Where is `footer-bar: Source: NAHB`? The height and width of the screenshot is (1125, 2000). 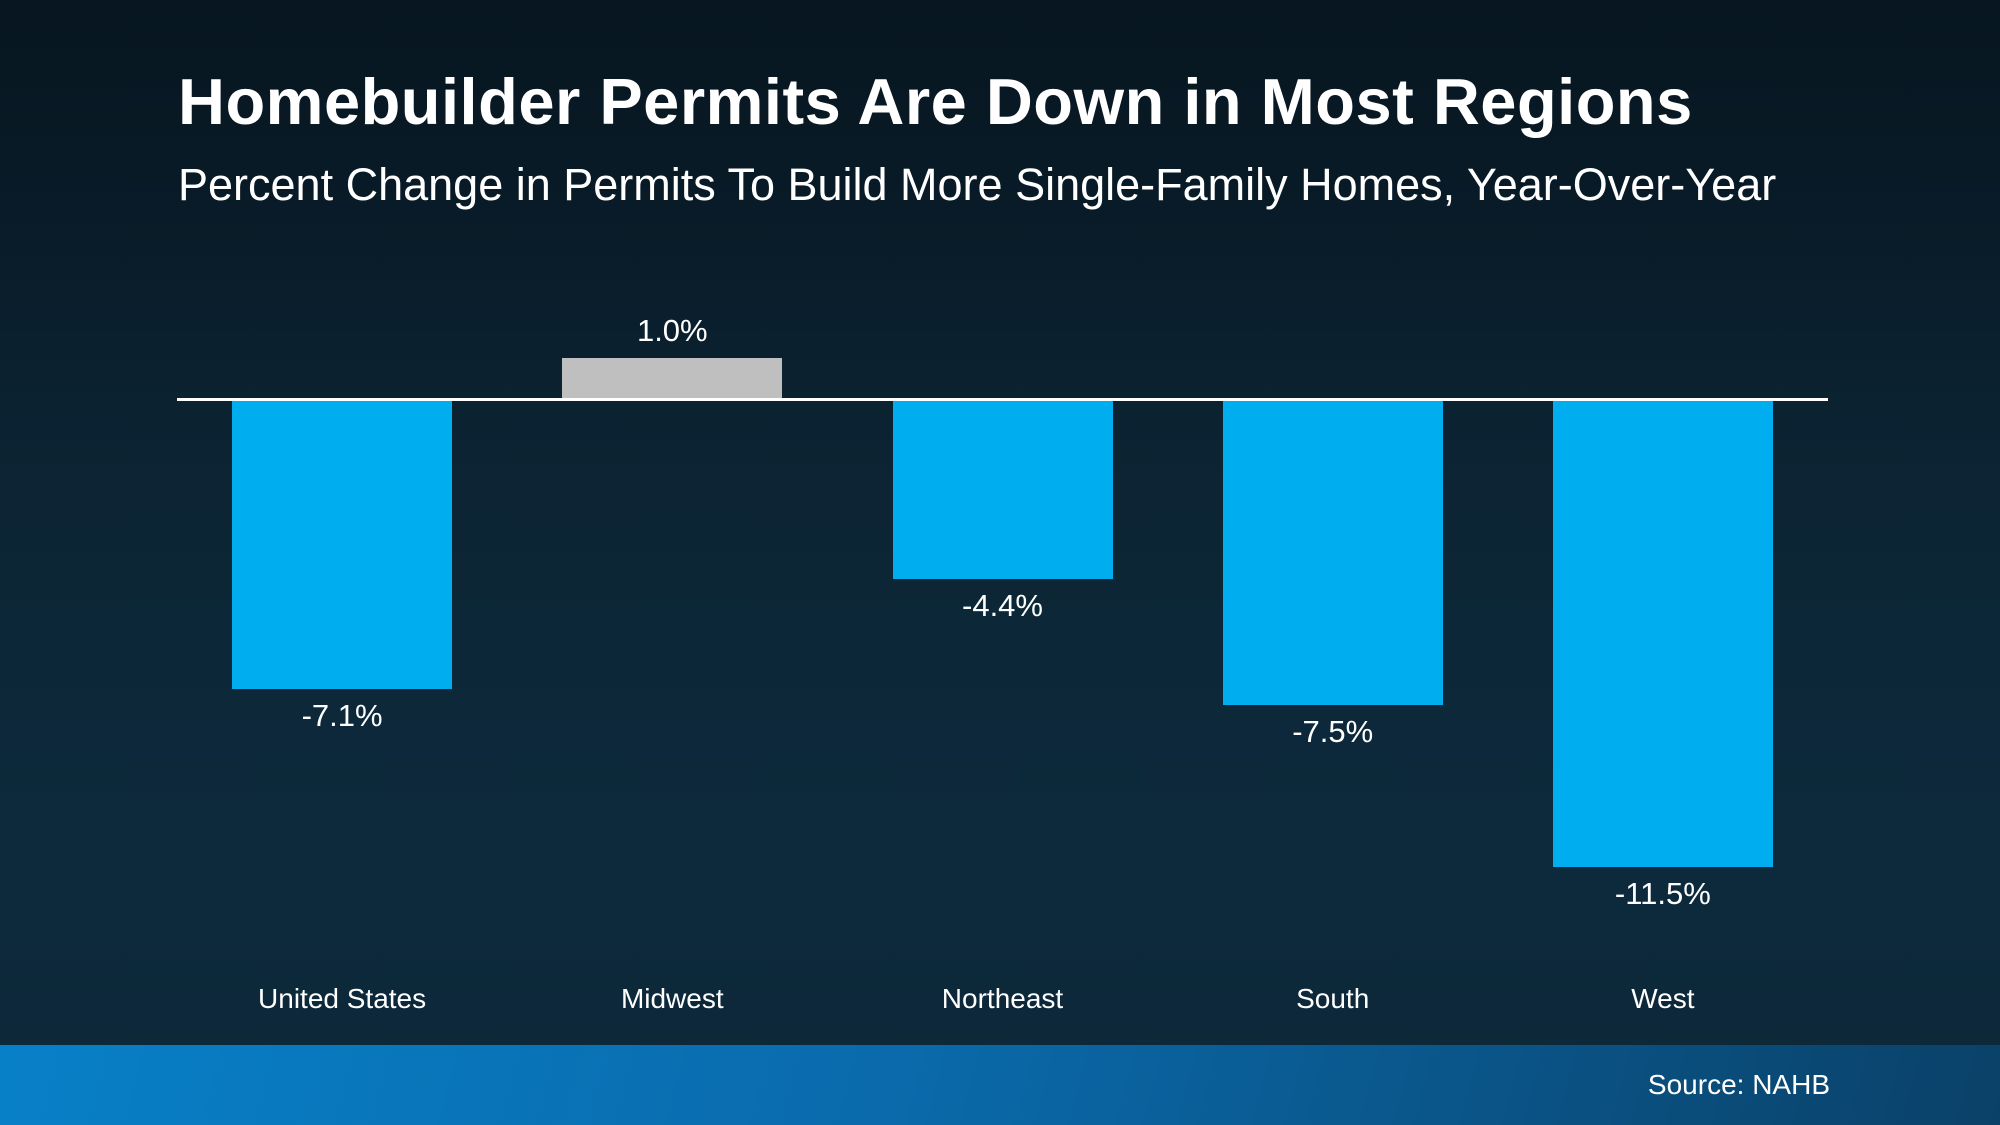
footer-bar: Source: NAHB is located at coordinates (1000, 1085).